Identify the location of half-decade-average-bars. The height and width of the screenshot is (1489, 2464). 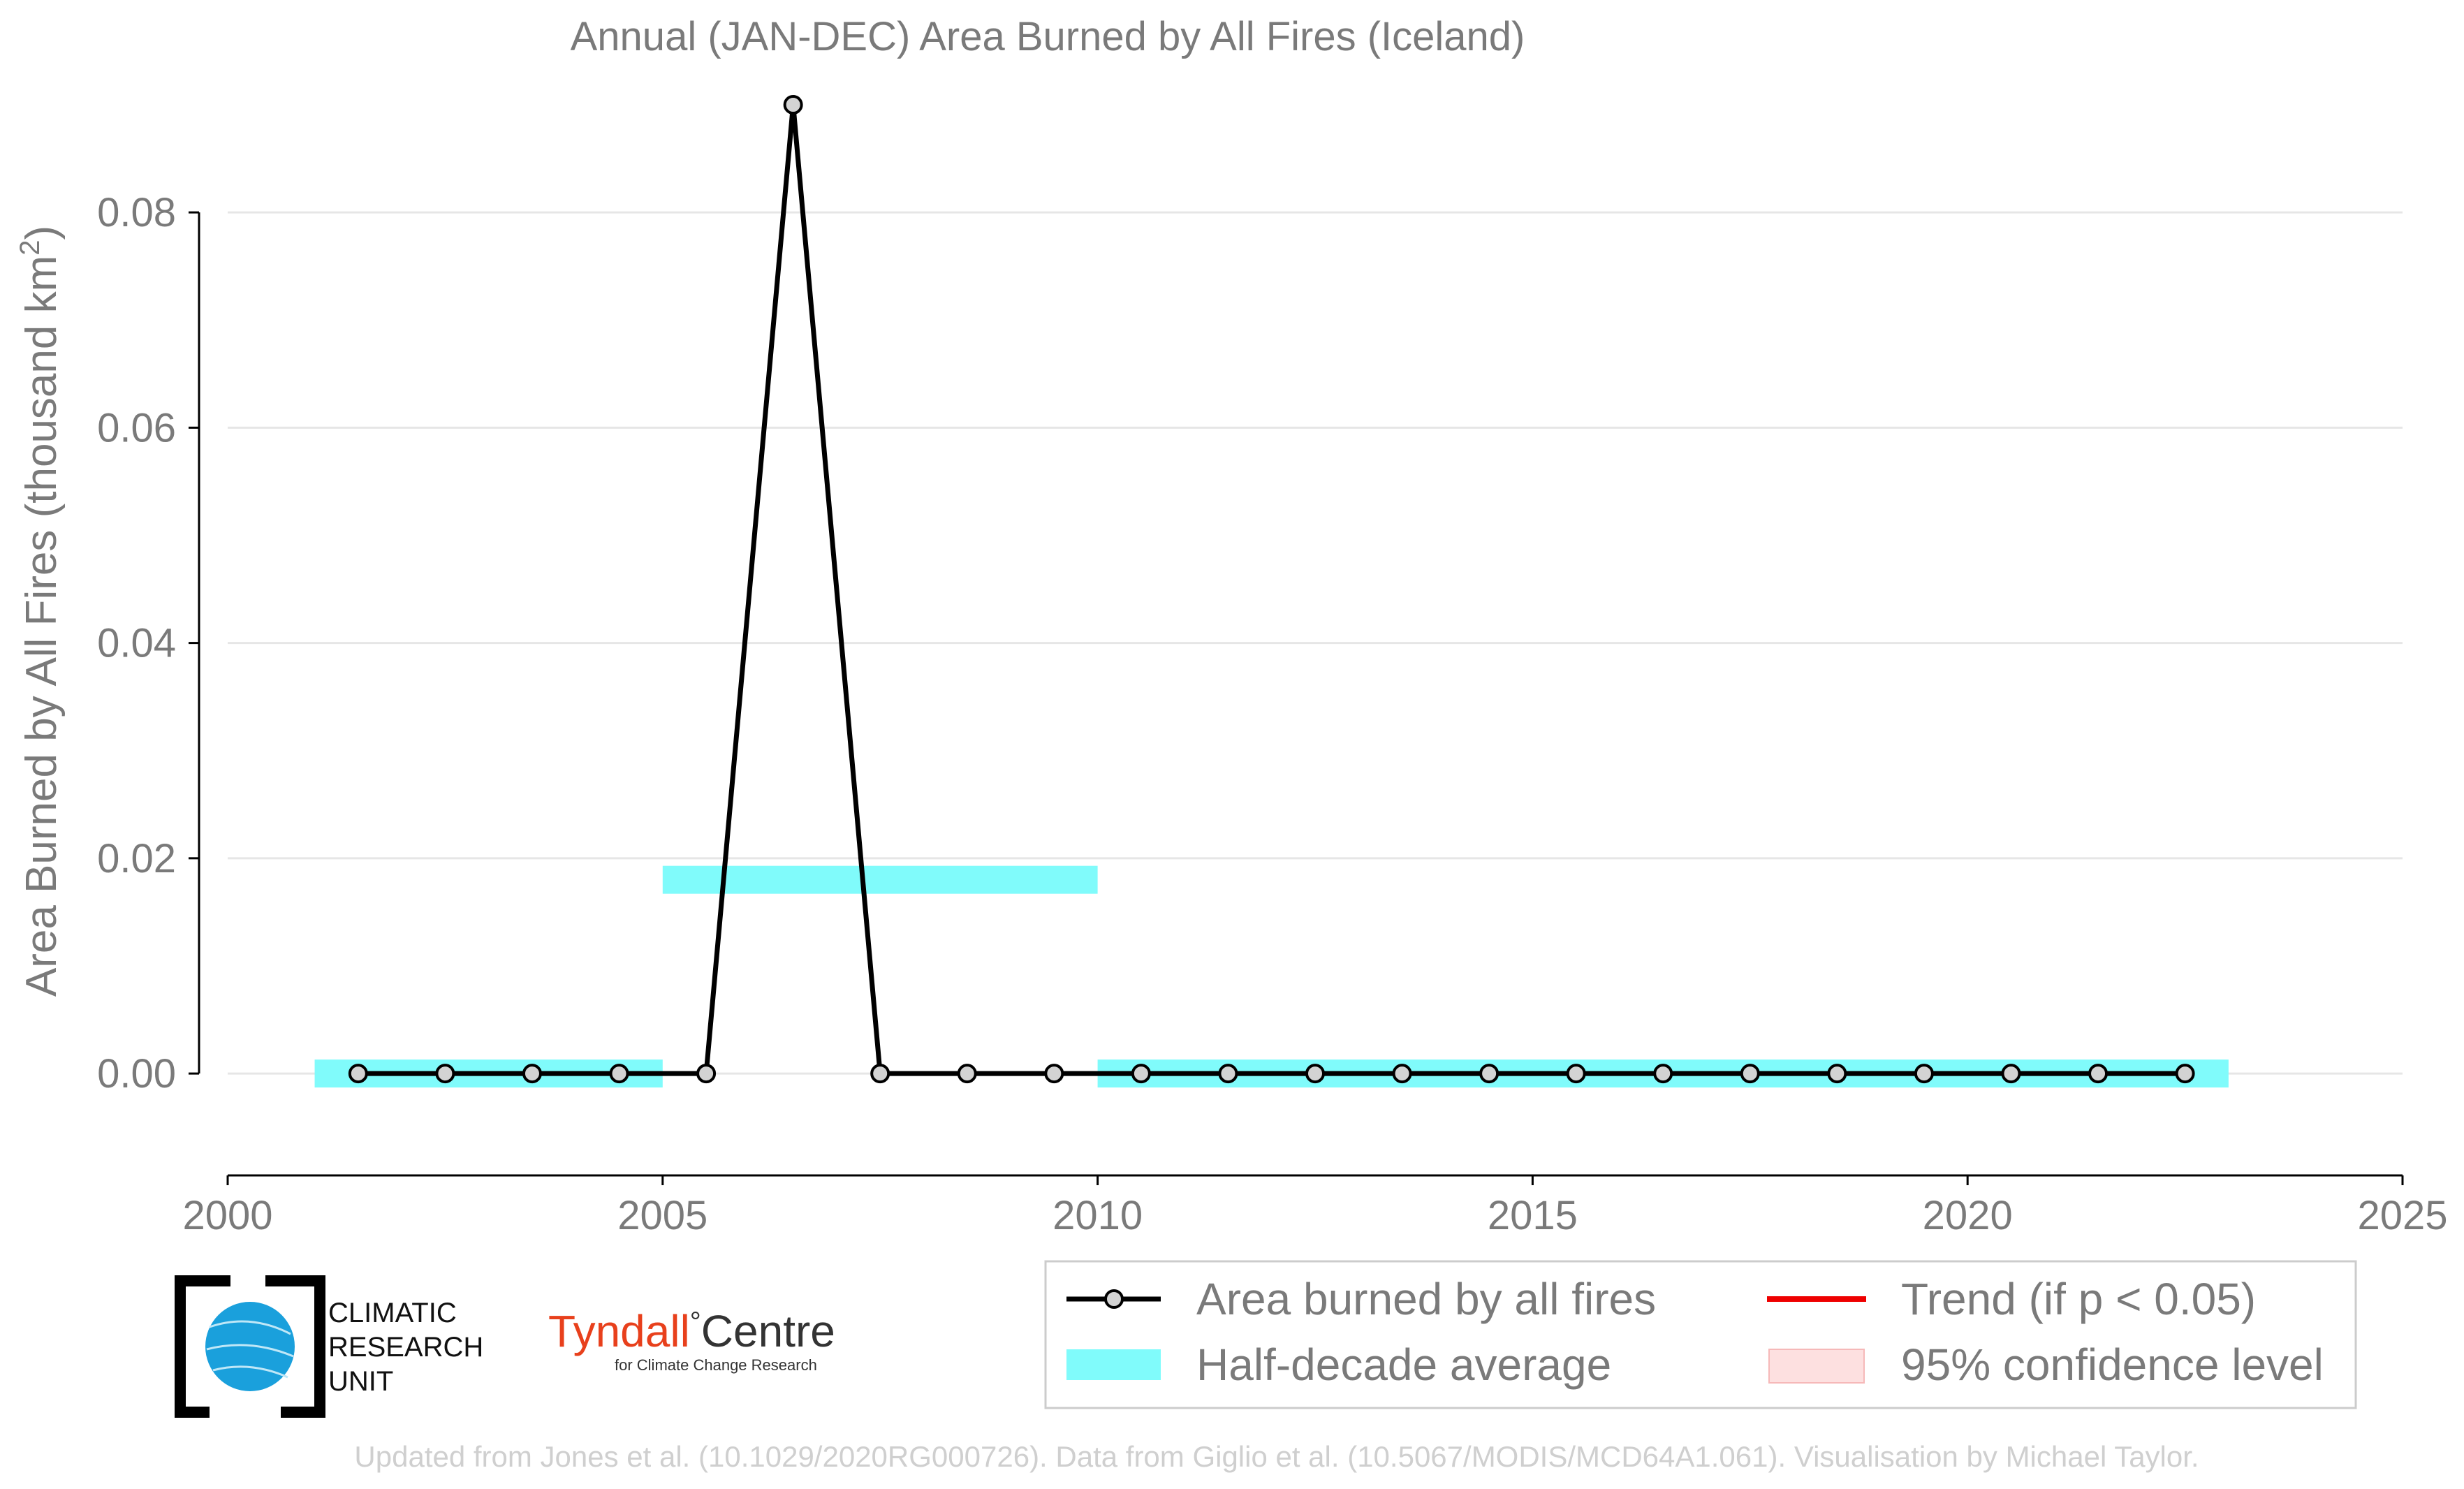
(1271, 976).